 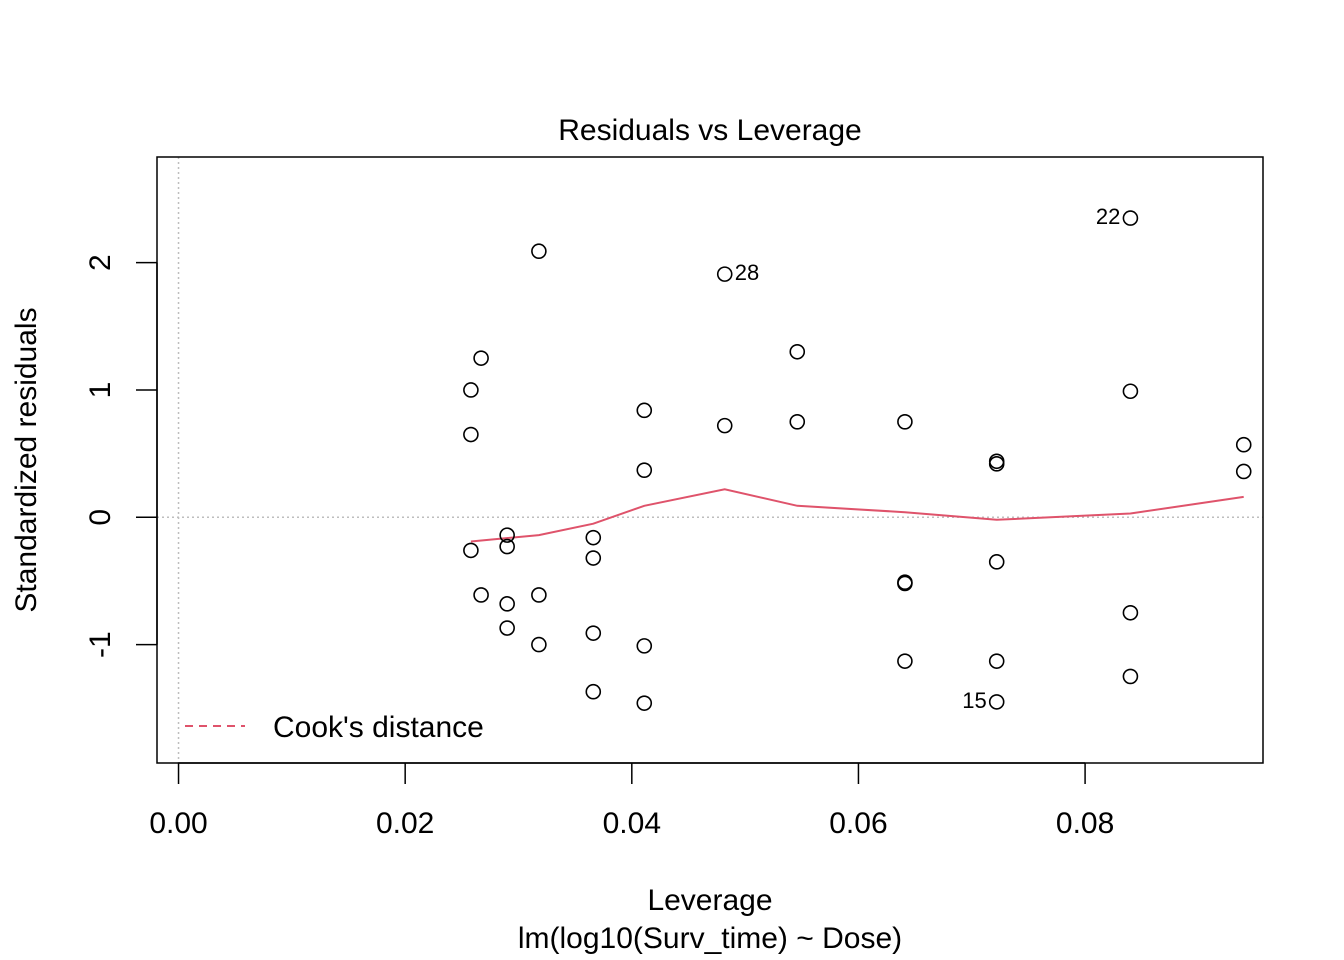 What do you see at coordinates (178, 823) in the screenshot?
I see `x-tick-label: 0.00` at bounding box center [178, 823].